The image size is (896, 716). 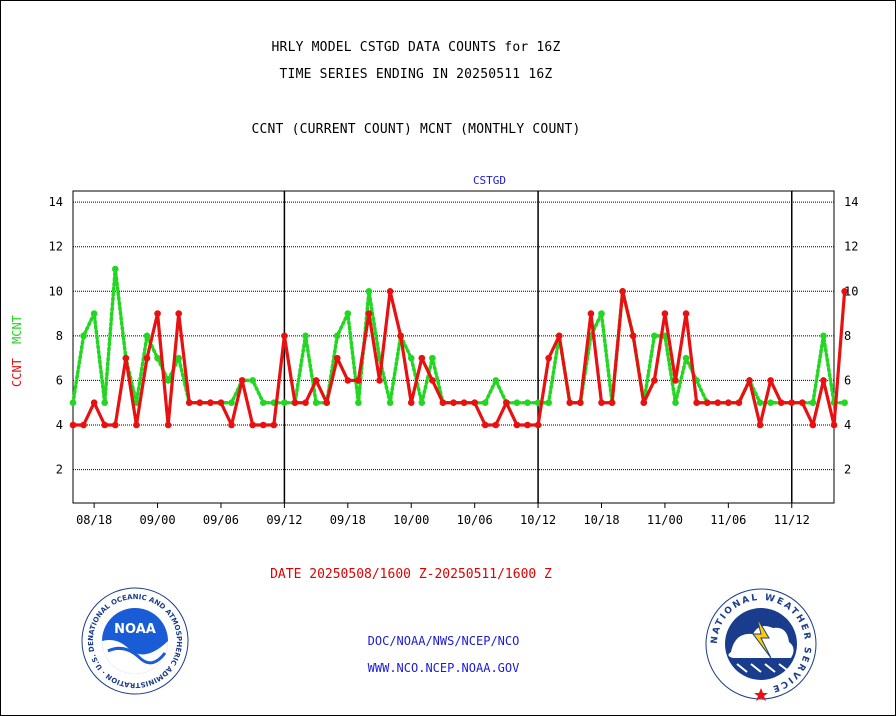 I want to click on y-tick-label-right: 6, so click(x=847, y=380).